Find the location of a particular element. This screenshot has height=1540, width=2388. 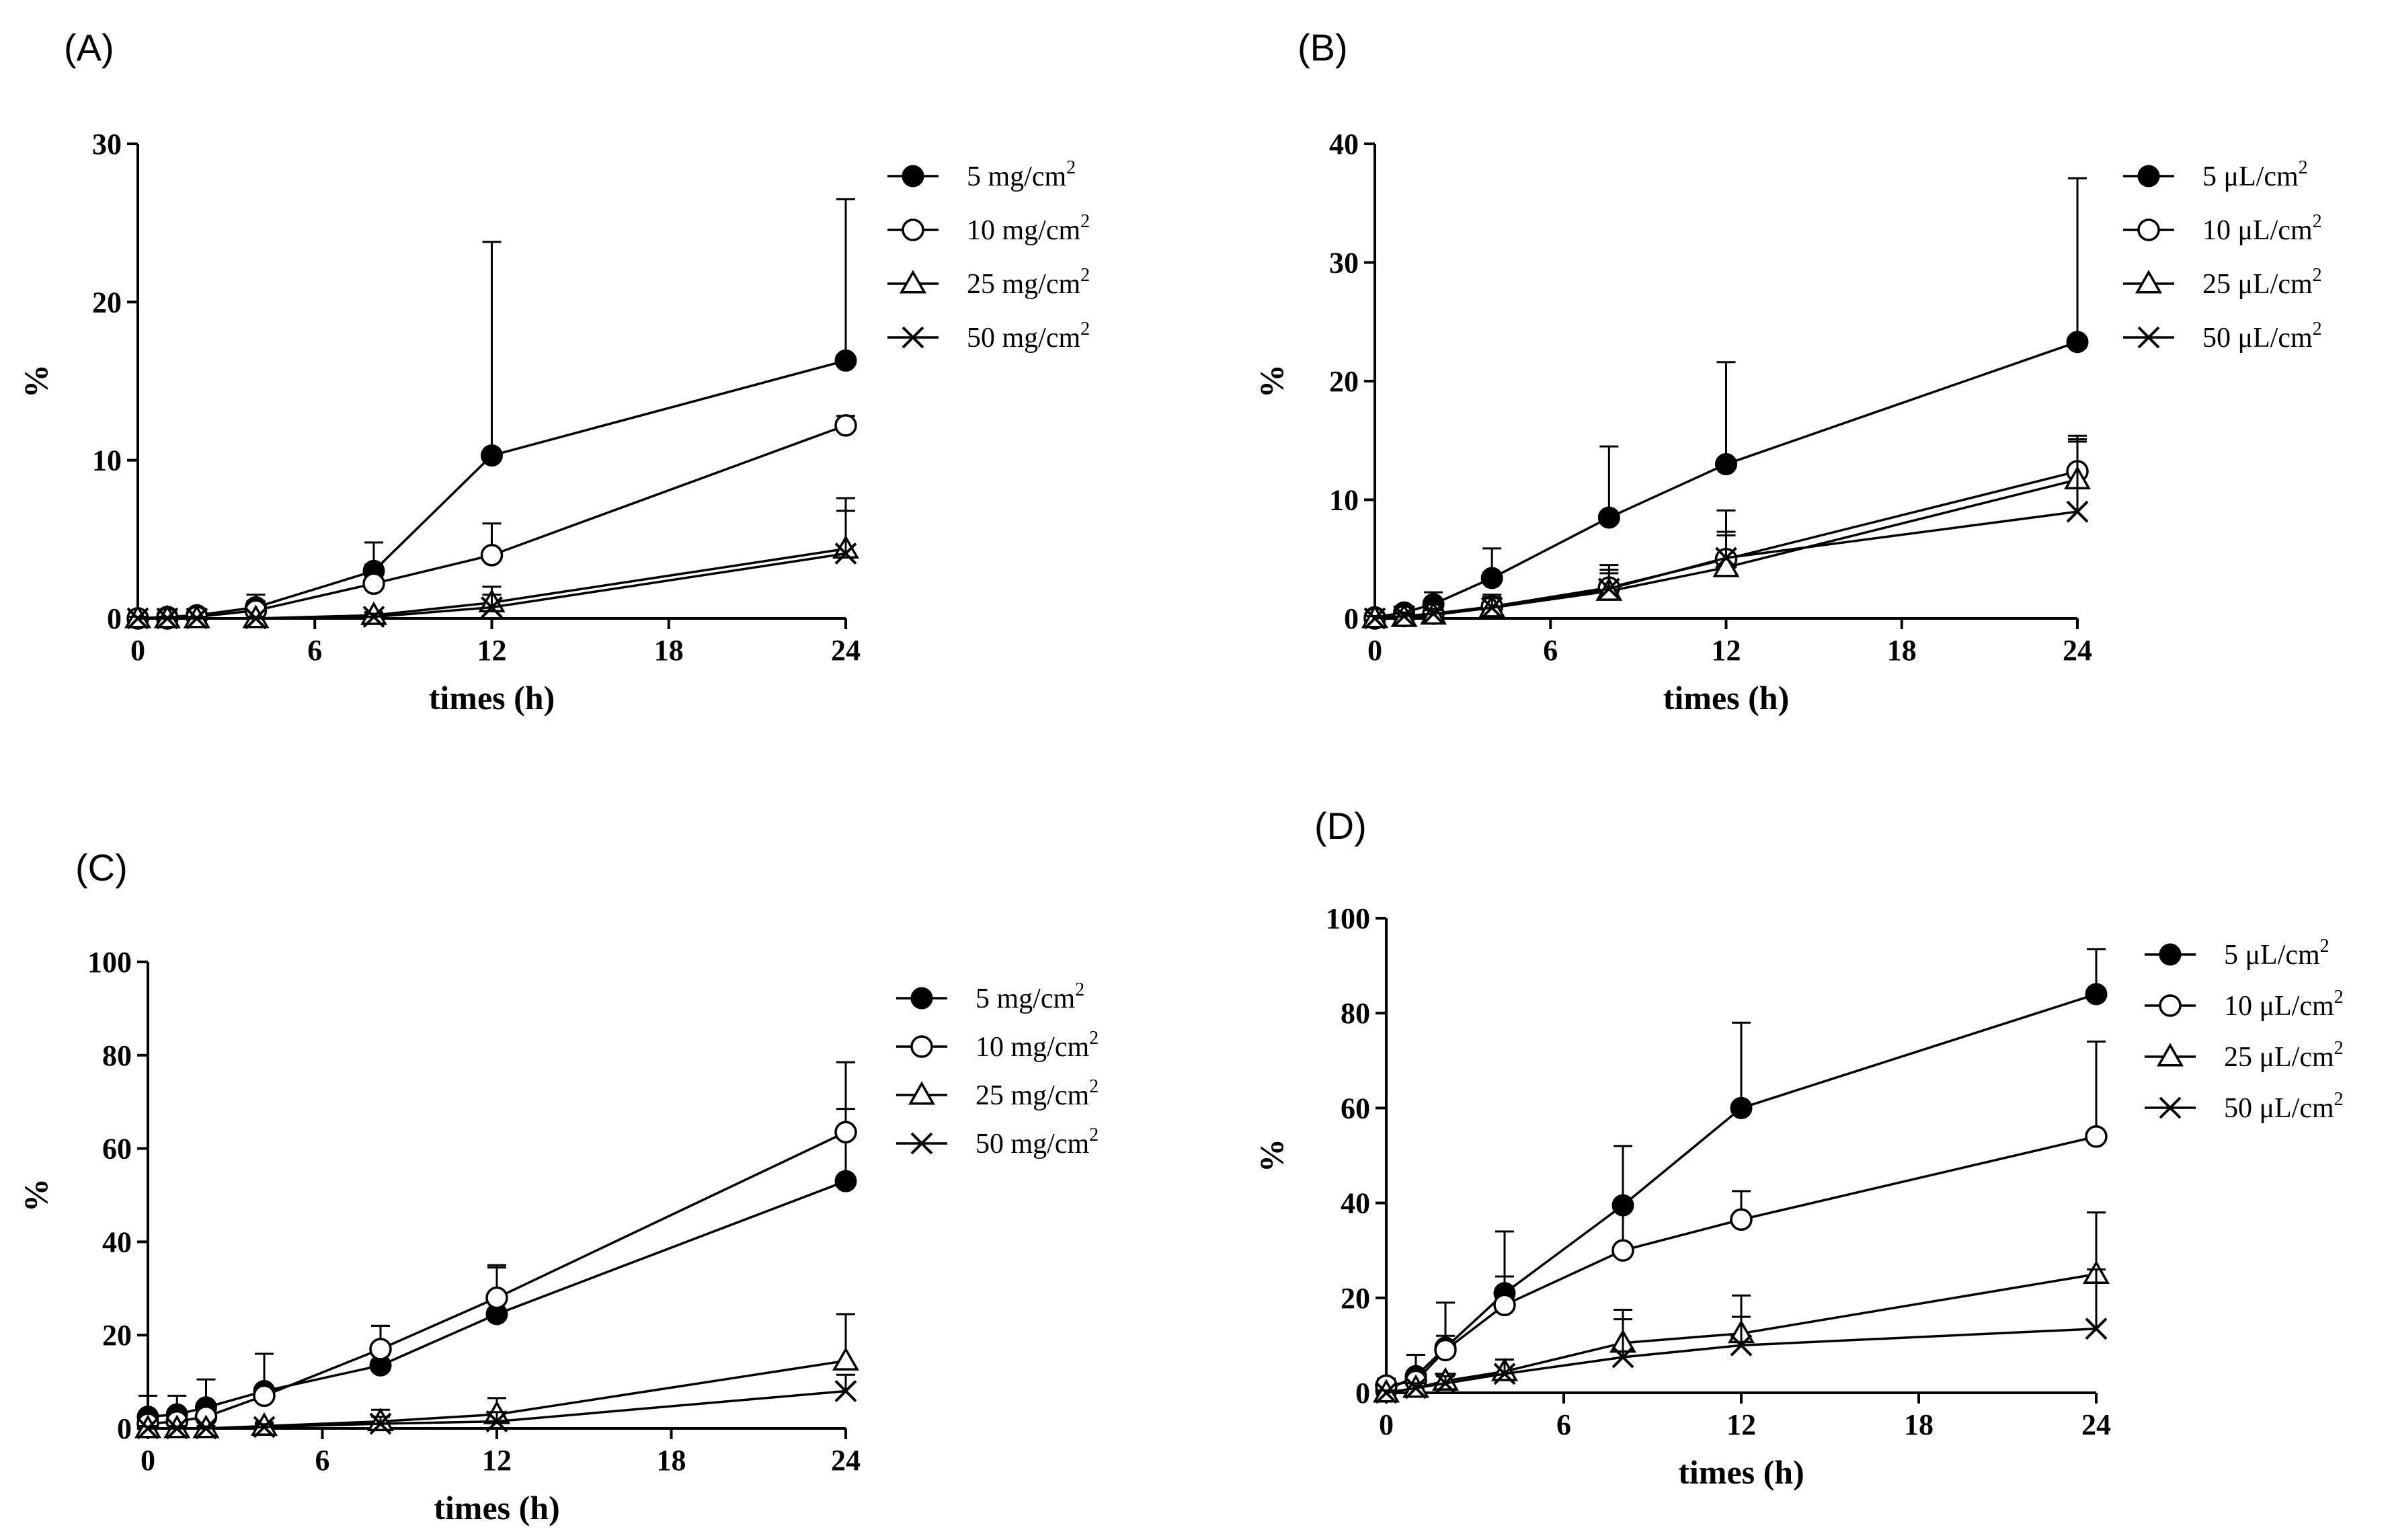

panel-c-legend-item: 5 mg/cm2 is located at coordinates (990, 997).